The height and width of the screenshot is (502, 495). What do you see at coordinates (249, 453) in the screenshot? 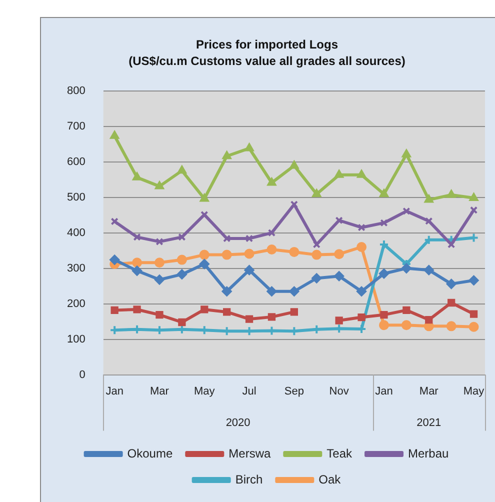
I see `legend-label: Merswa` at bounding box center [249, 453].